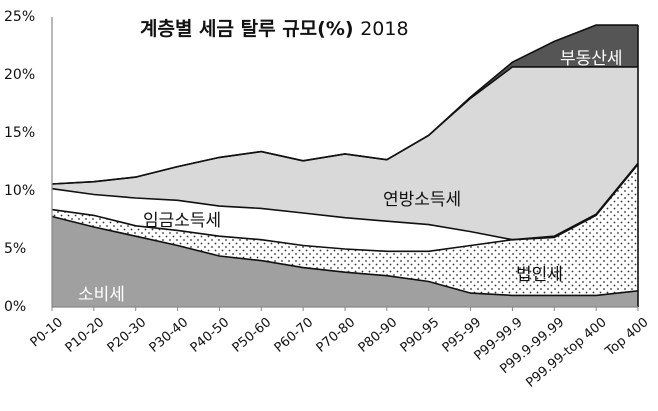  I want to click on chart-title: 계층별 세금 탈루 규모(%) 2018, so click(274, 27).